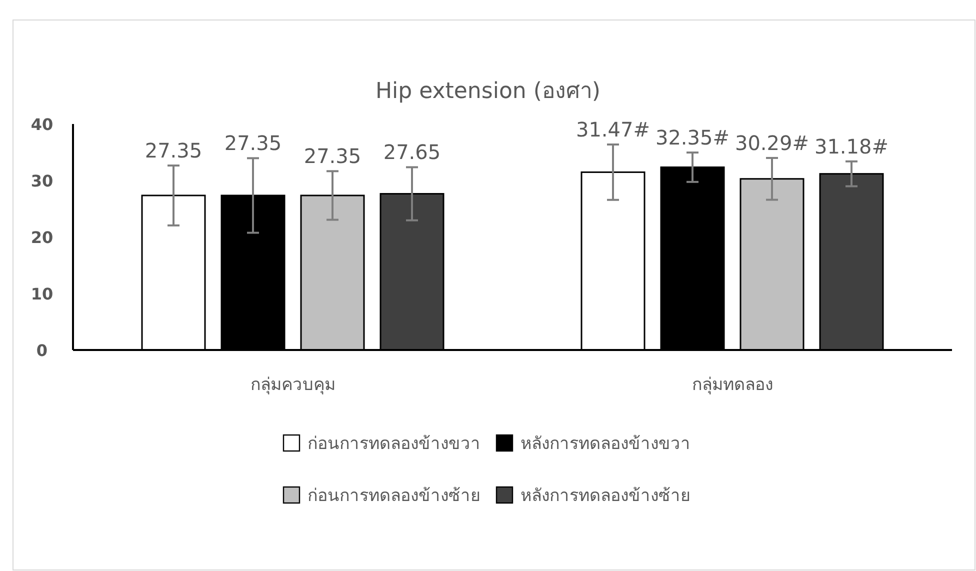 This screenshot has height=571, width=976. Describe the element at coordinates (488, 91) in the screenshot. I see `chart-title: Hip extension (องศา)` at that location.